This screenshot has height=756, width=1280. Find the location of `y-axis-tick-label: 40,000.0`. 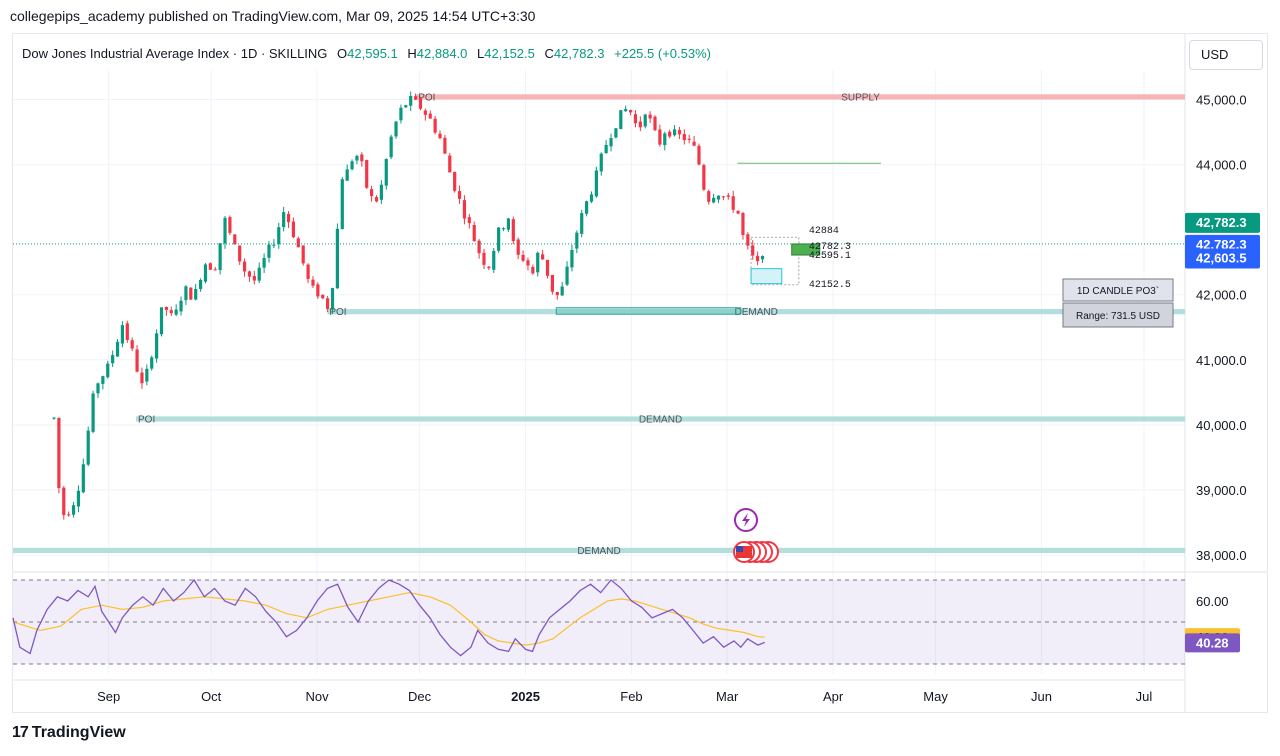

y-axis-tick-label: 40,000.0 is located at coordinates (1221, 425).